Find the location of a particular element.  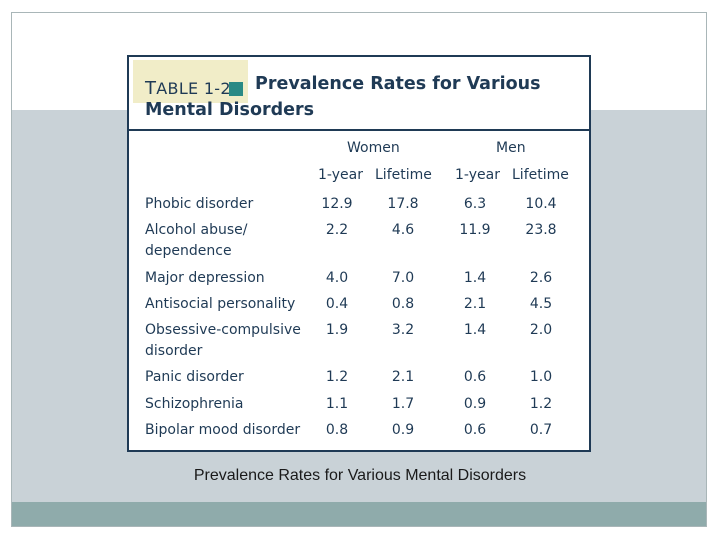

row-label: disorder is located at coordinates (174, 351).